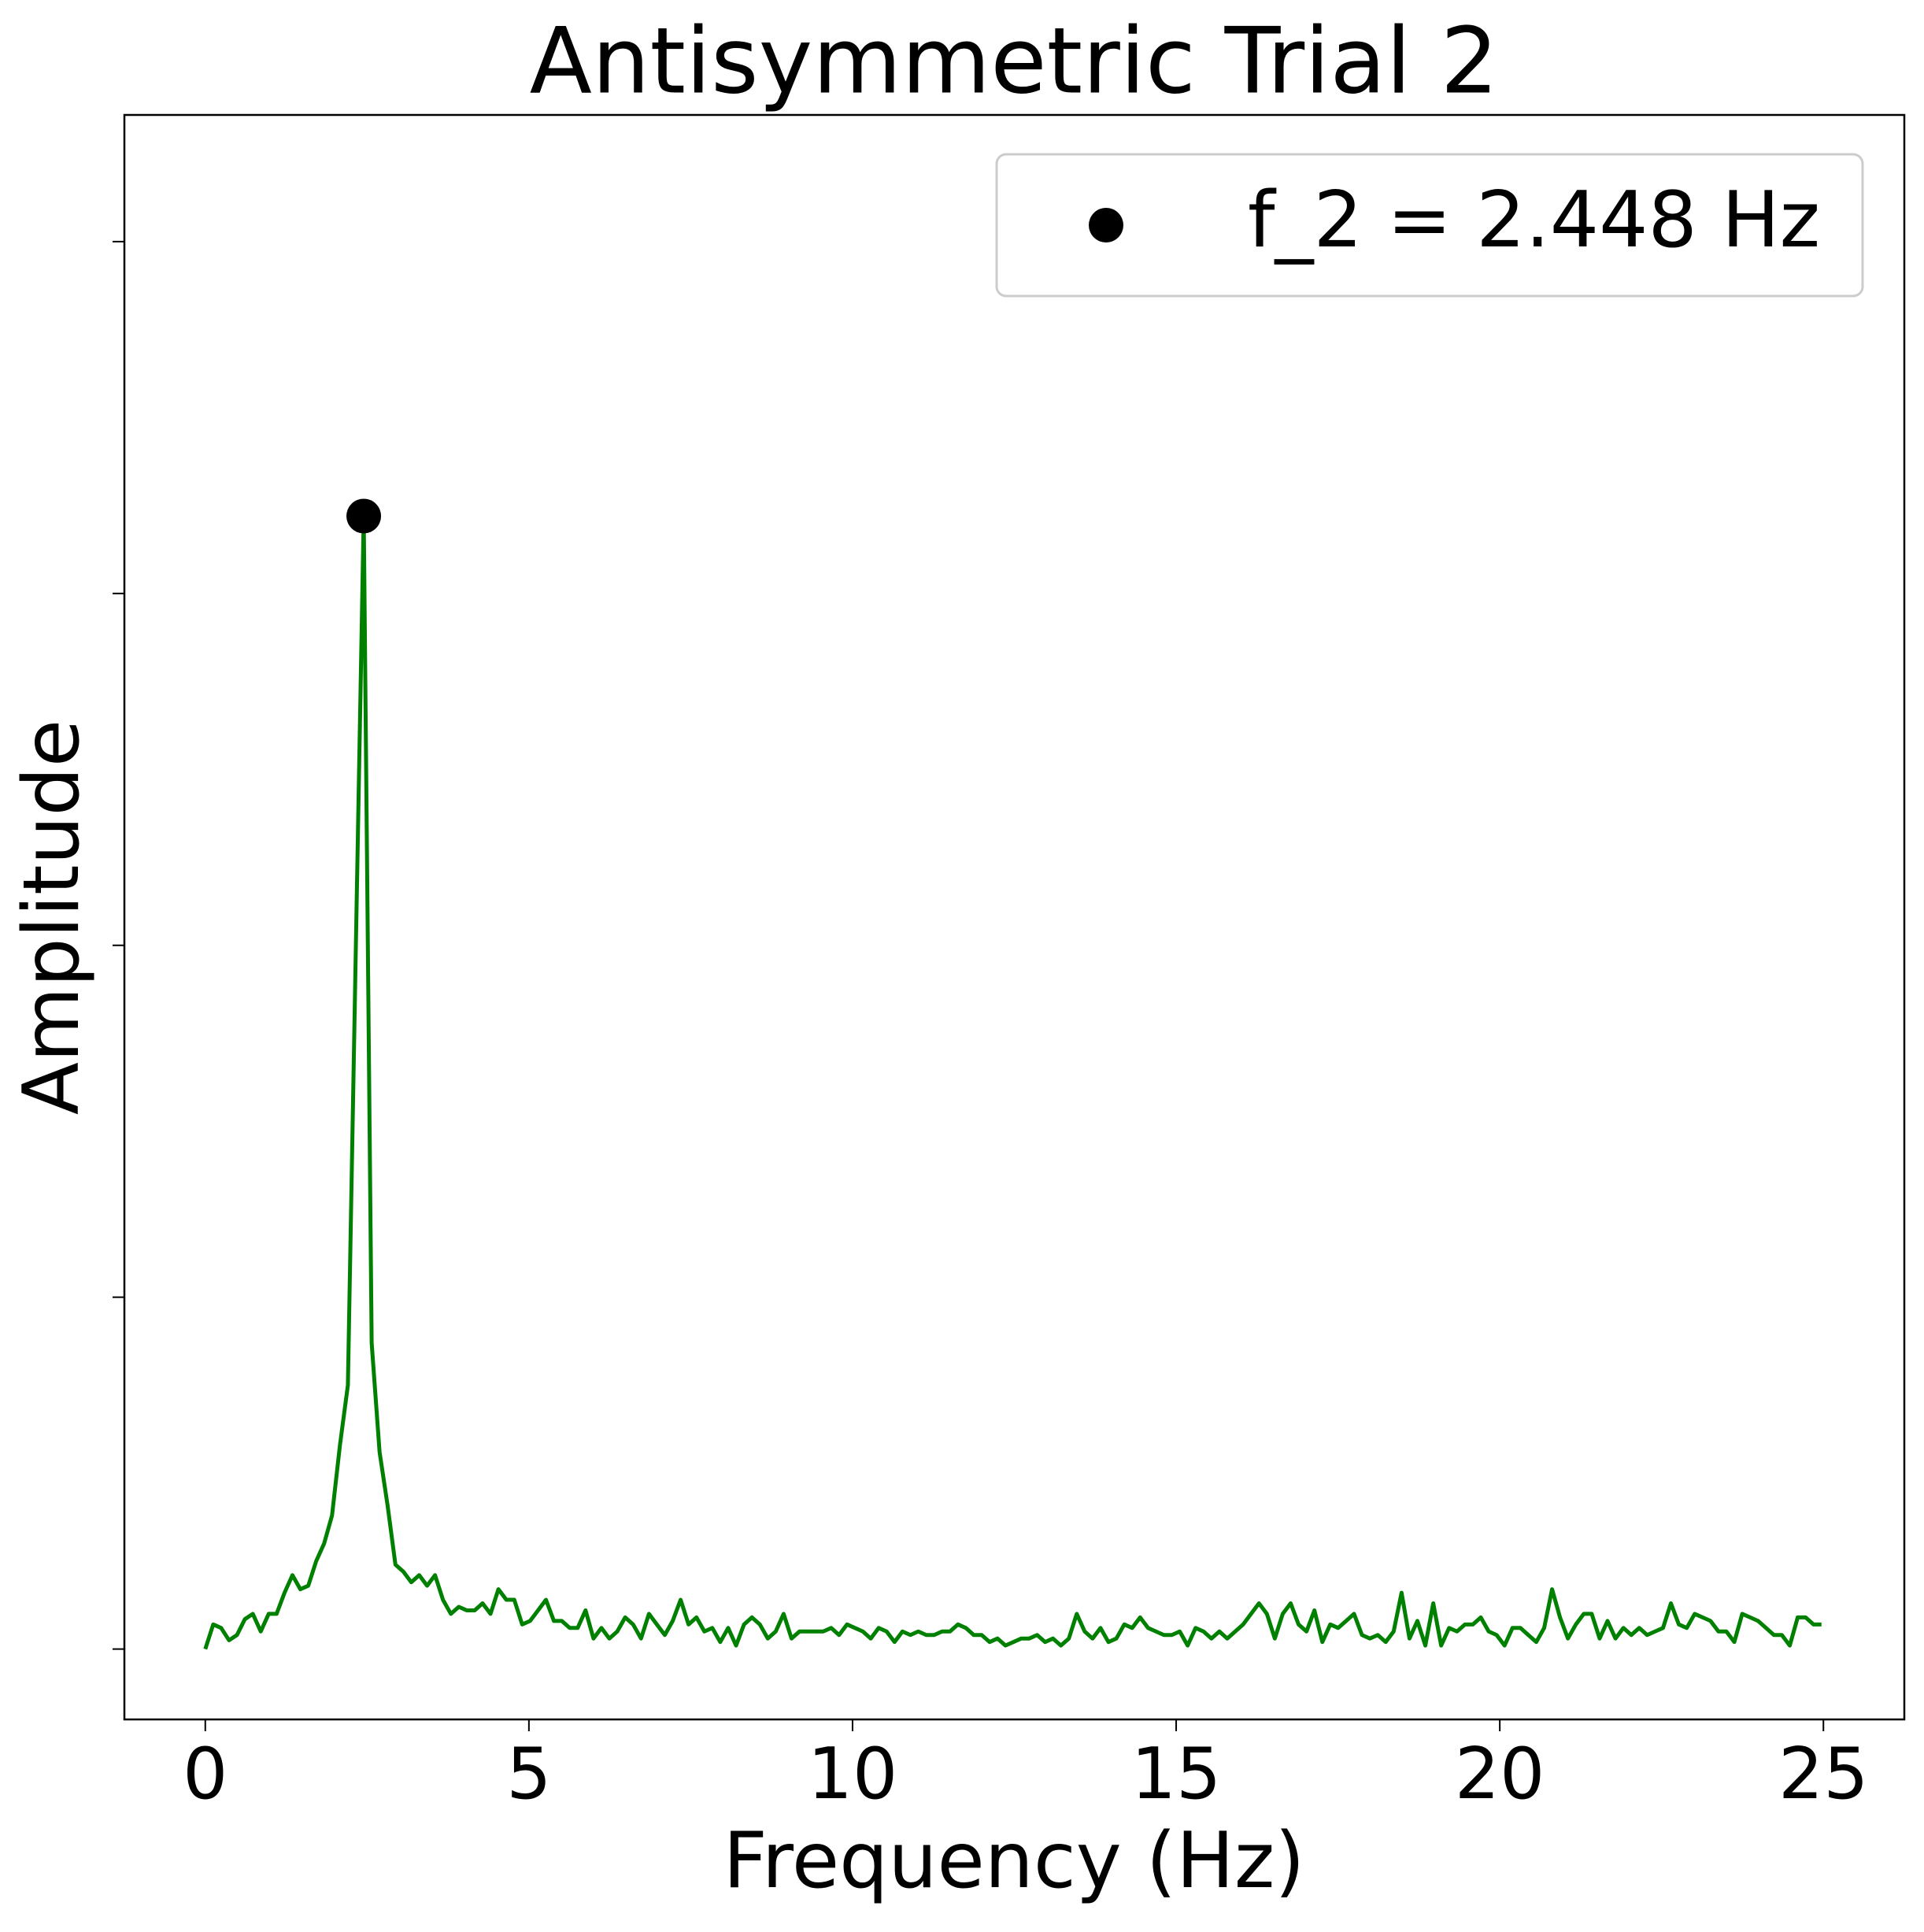 This screenshot has height=1932, width=1924. What do you see at coordinates (528, 1774) in the screenshot?
I see `x-tick-label: 5` at bounding box center [528, 1774].